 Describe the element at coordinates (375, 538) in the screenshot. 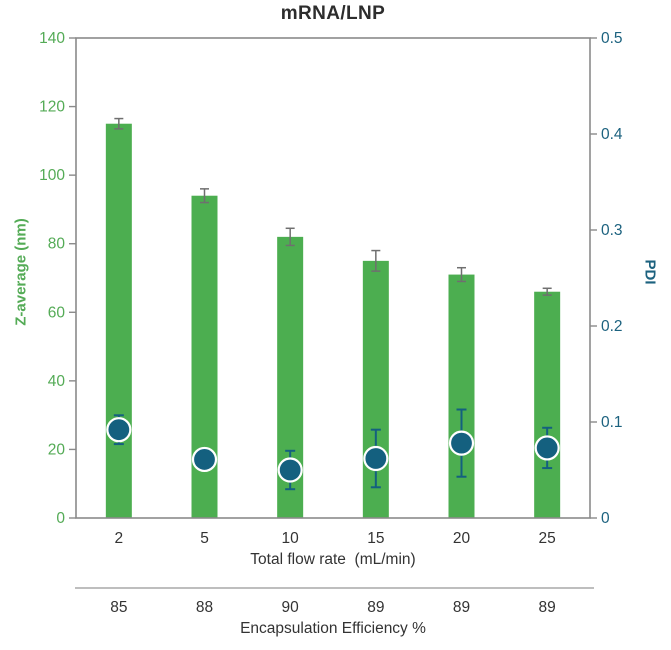

I see `x-tick-label: 15` at that location.